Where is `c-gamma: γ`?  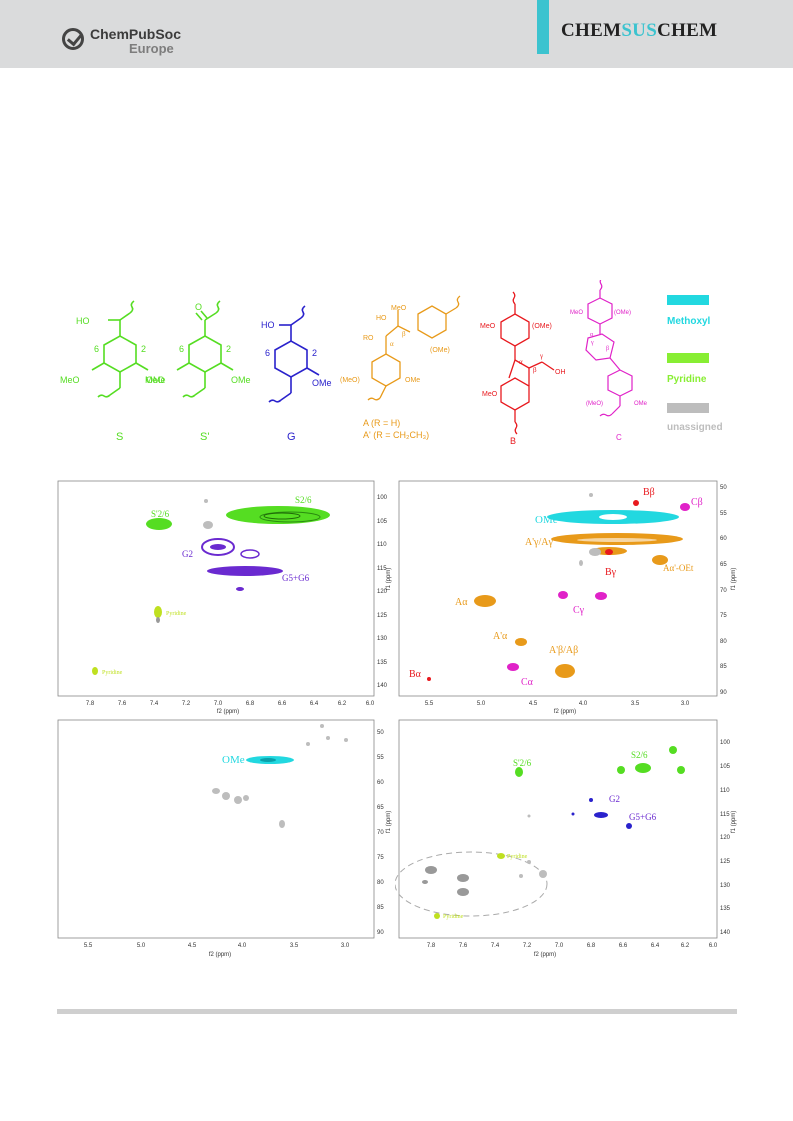
c-gamma: γ is located at coordinates (592, 343).